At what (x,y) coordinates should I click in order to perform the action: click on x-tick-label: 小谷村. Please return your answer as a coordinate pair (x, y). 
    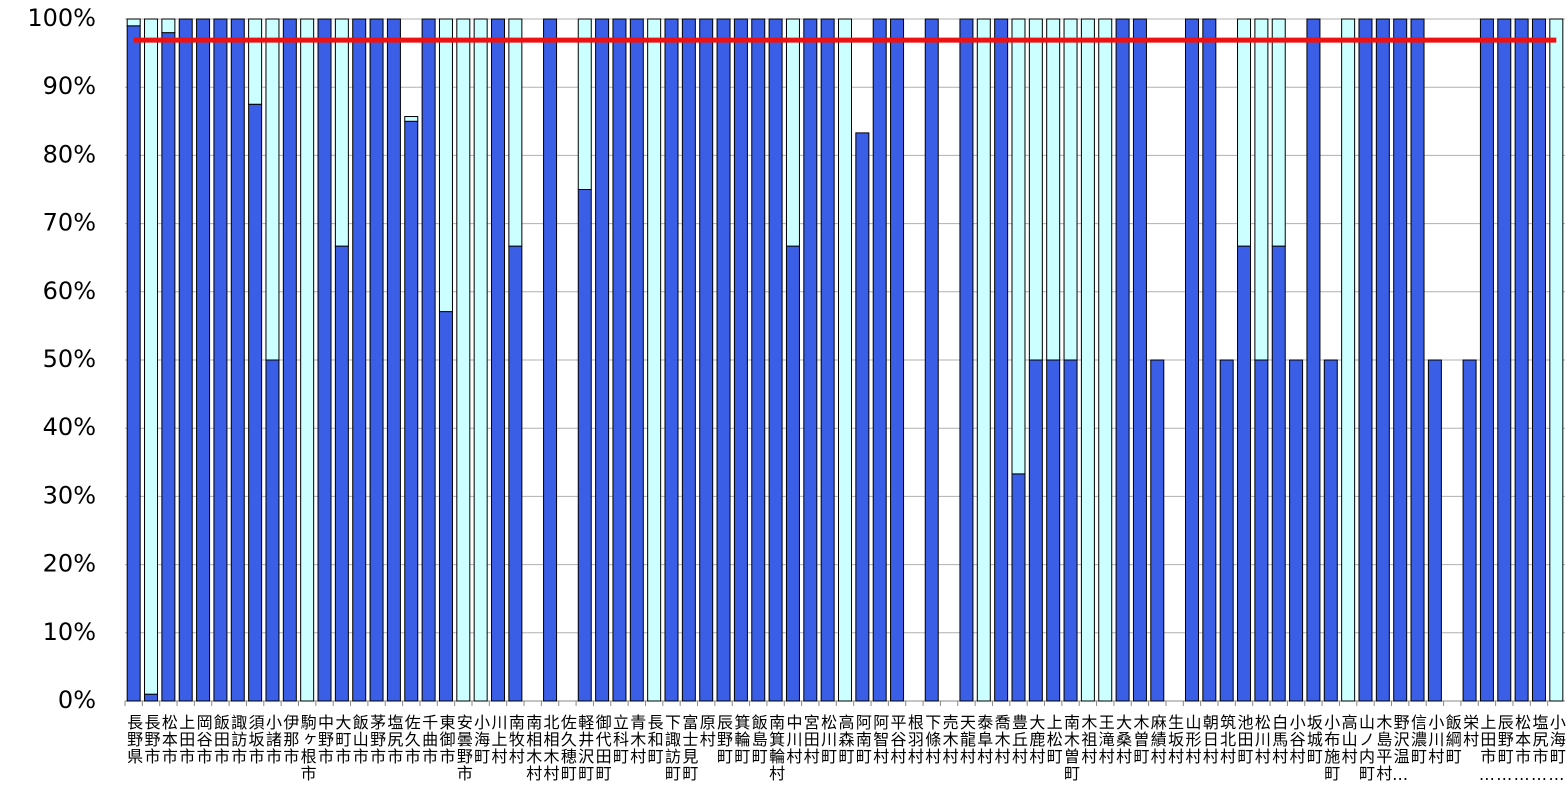
    Looking at the image, I should click on (1296, 739).